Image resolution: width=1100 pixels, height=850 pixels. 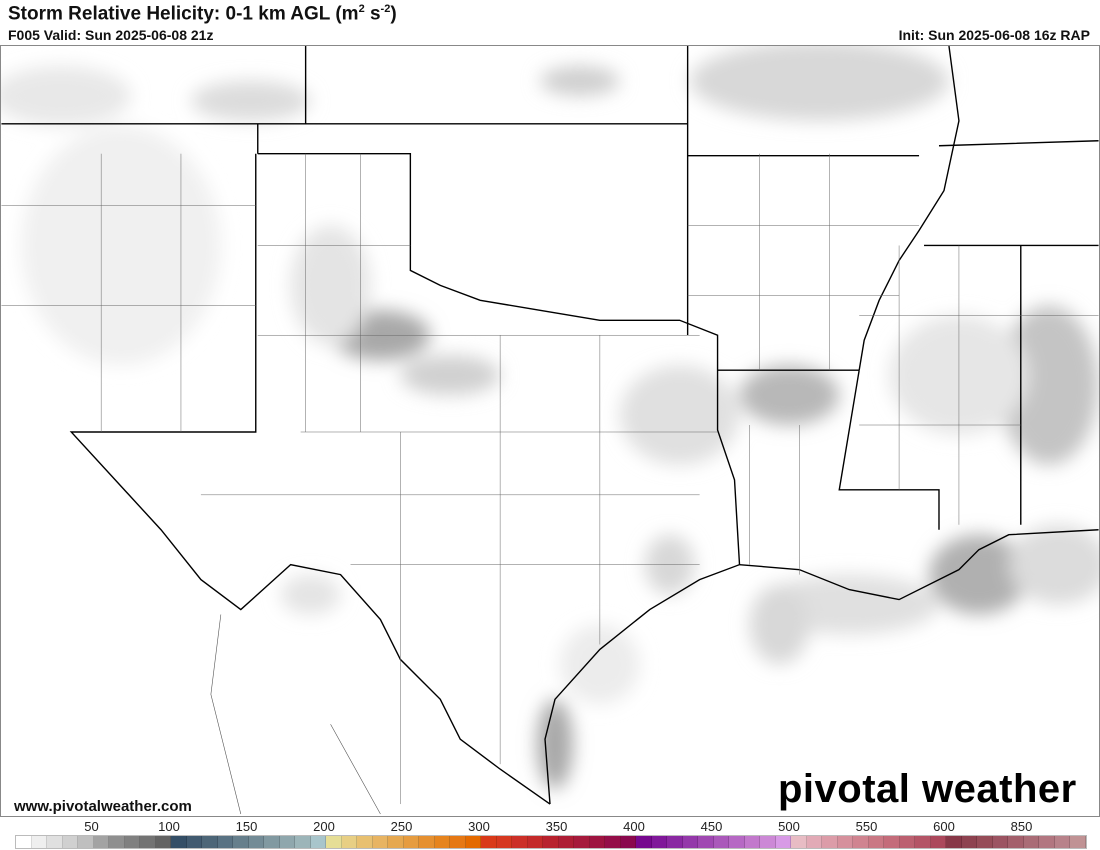 I want to click on colorbar-label: 100, so click(x=169, y=826).